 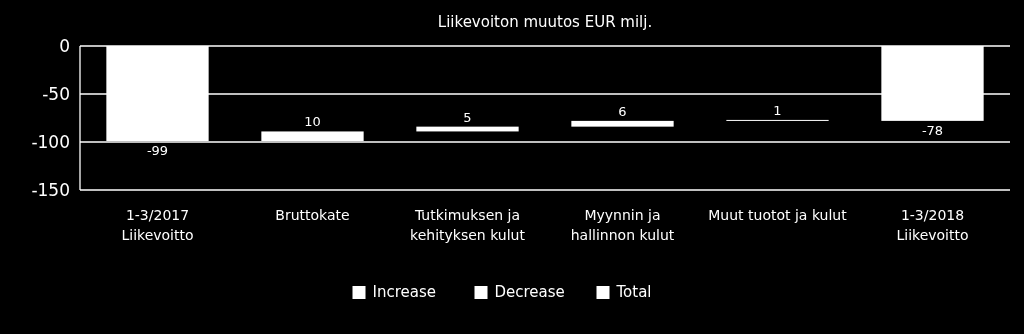 I want to click on y-tick-label: -150, so click(x=50, y=189).